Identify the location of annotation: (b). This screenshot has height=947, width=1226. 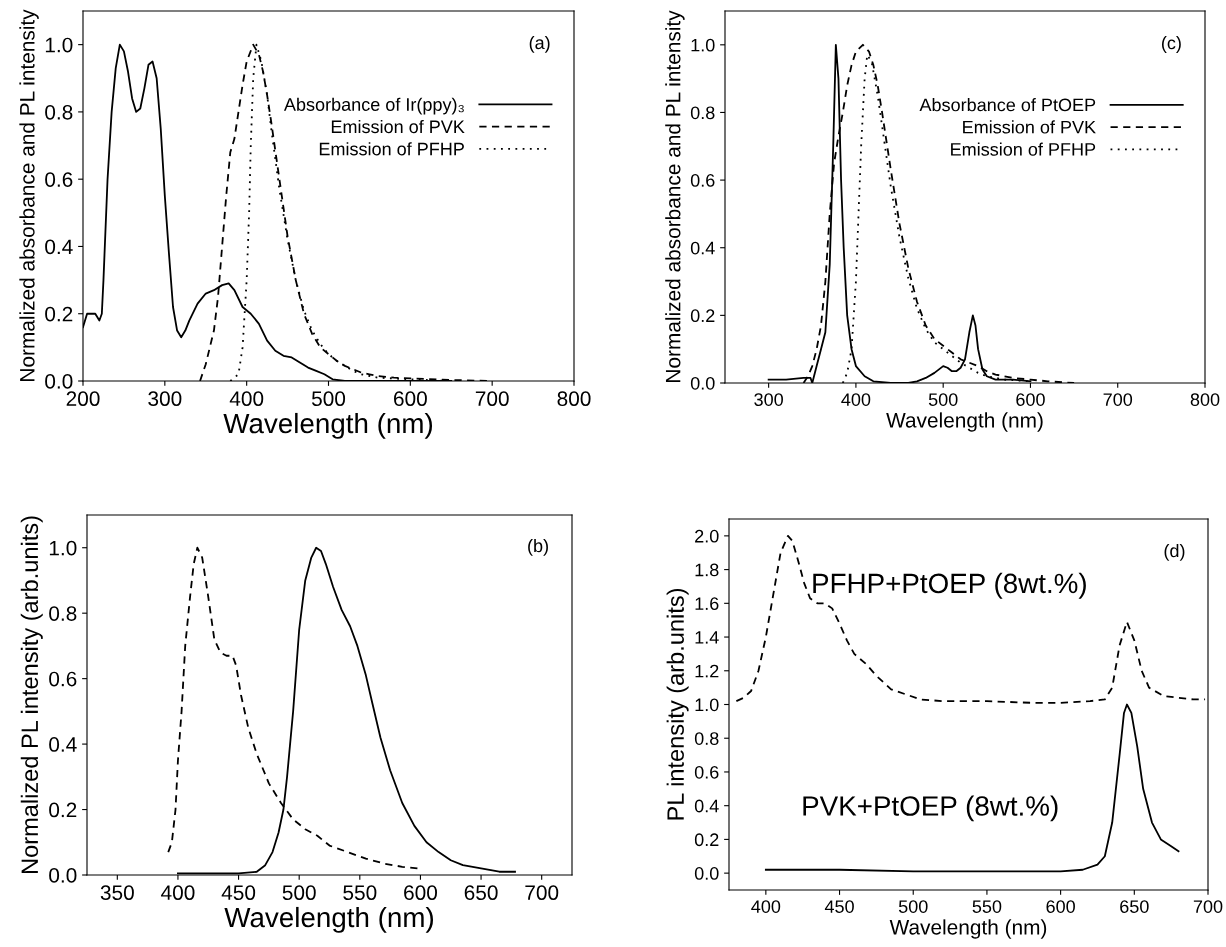
(538, 547).